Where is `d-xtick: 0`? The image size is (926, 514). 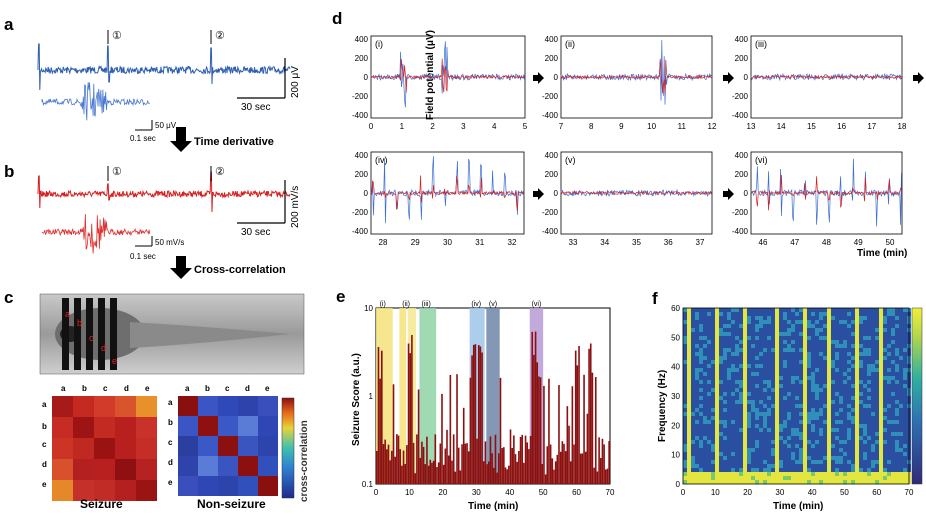
d-xtick: 0 is located at coordinates (371, 126).